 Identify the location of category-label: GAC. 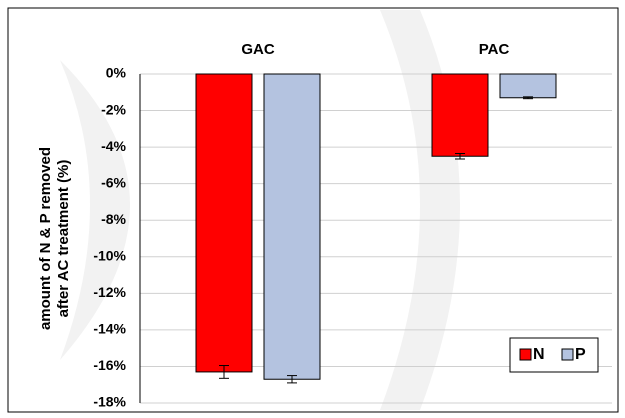
(258, 49).